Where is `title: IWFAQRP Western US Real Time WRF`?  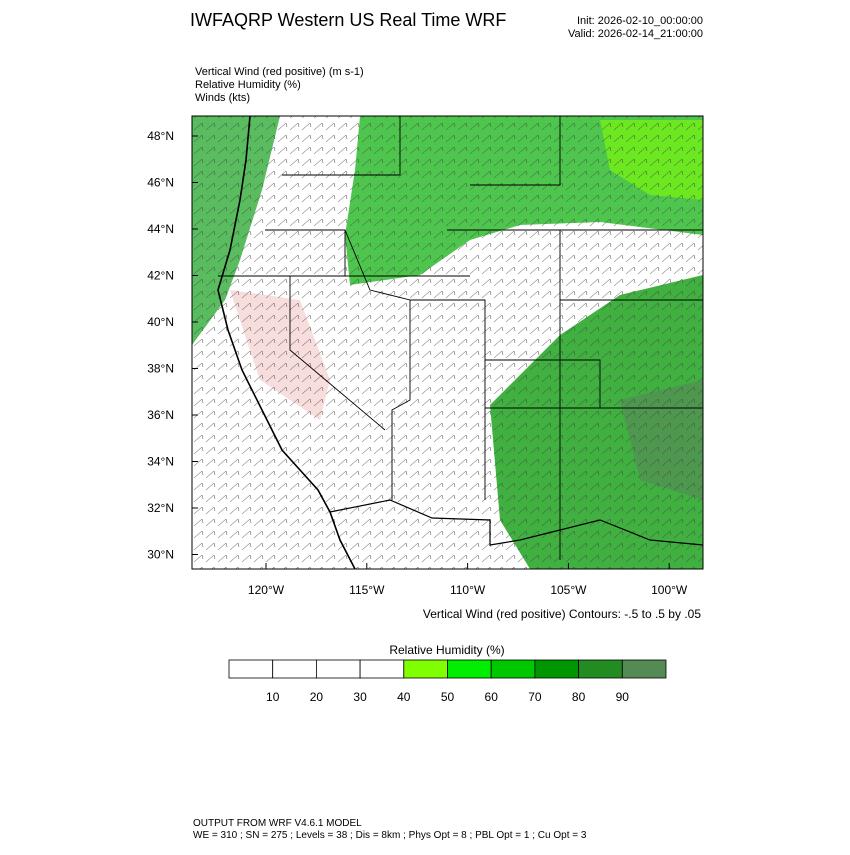
title: IWFAQRP Western US Real Time WRF is located at coordinates (348, 20).